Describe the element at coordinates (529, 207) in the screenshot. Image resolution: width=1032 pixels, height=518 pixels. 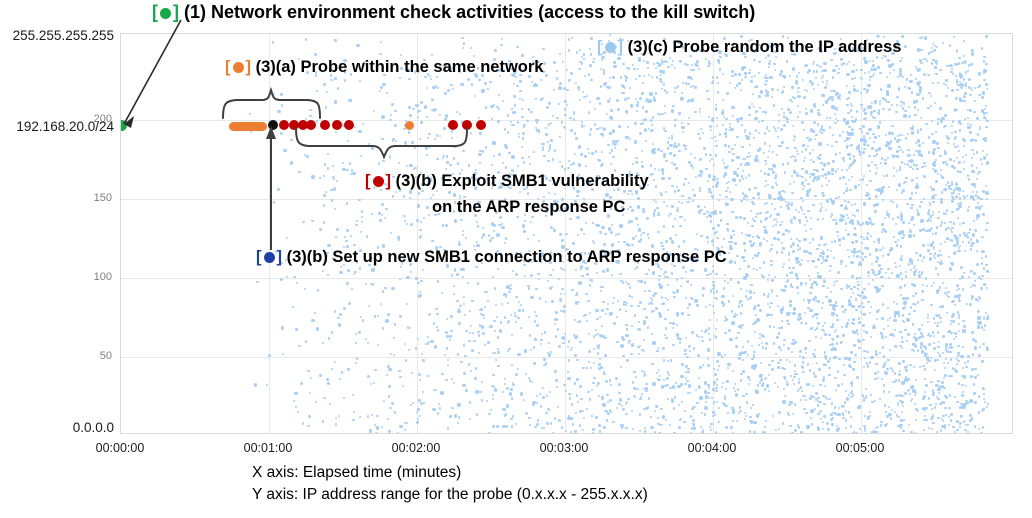
I see `annotation-red-line2: on the ARP response PC` at that location.